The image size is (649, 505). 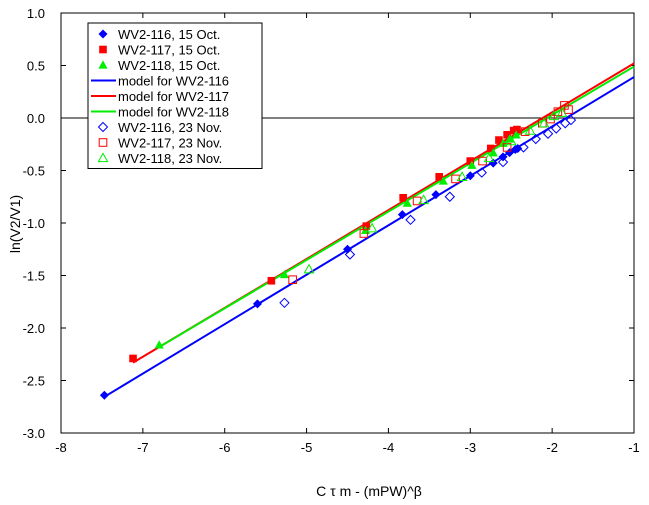 I want to click on y-tick-label: -2.5, so click(x=34, y=381).